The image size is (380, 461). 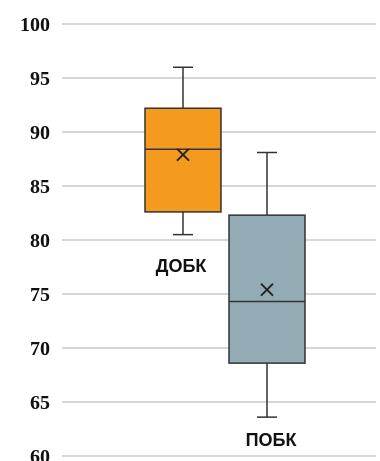 What do you see at coordinates (40, 241) in the screenshot?
I see `y-tick-label: 80` at bounding box center [40, 241].